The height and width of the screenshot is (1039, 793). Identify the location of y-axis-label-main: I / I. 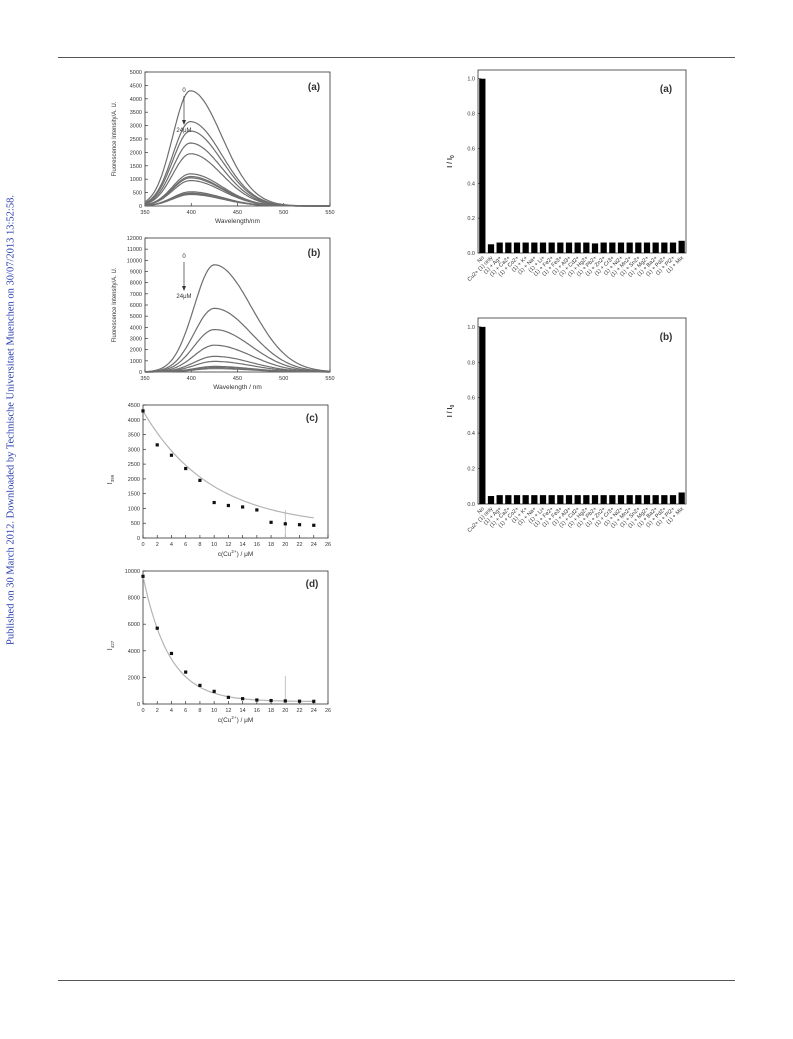
(450, 163).